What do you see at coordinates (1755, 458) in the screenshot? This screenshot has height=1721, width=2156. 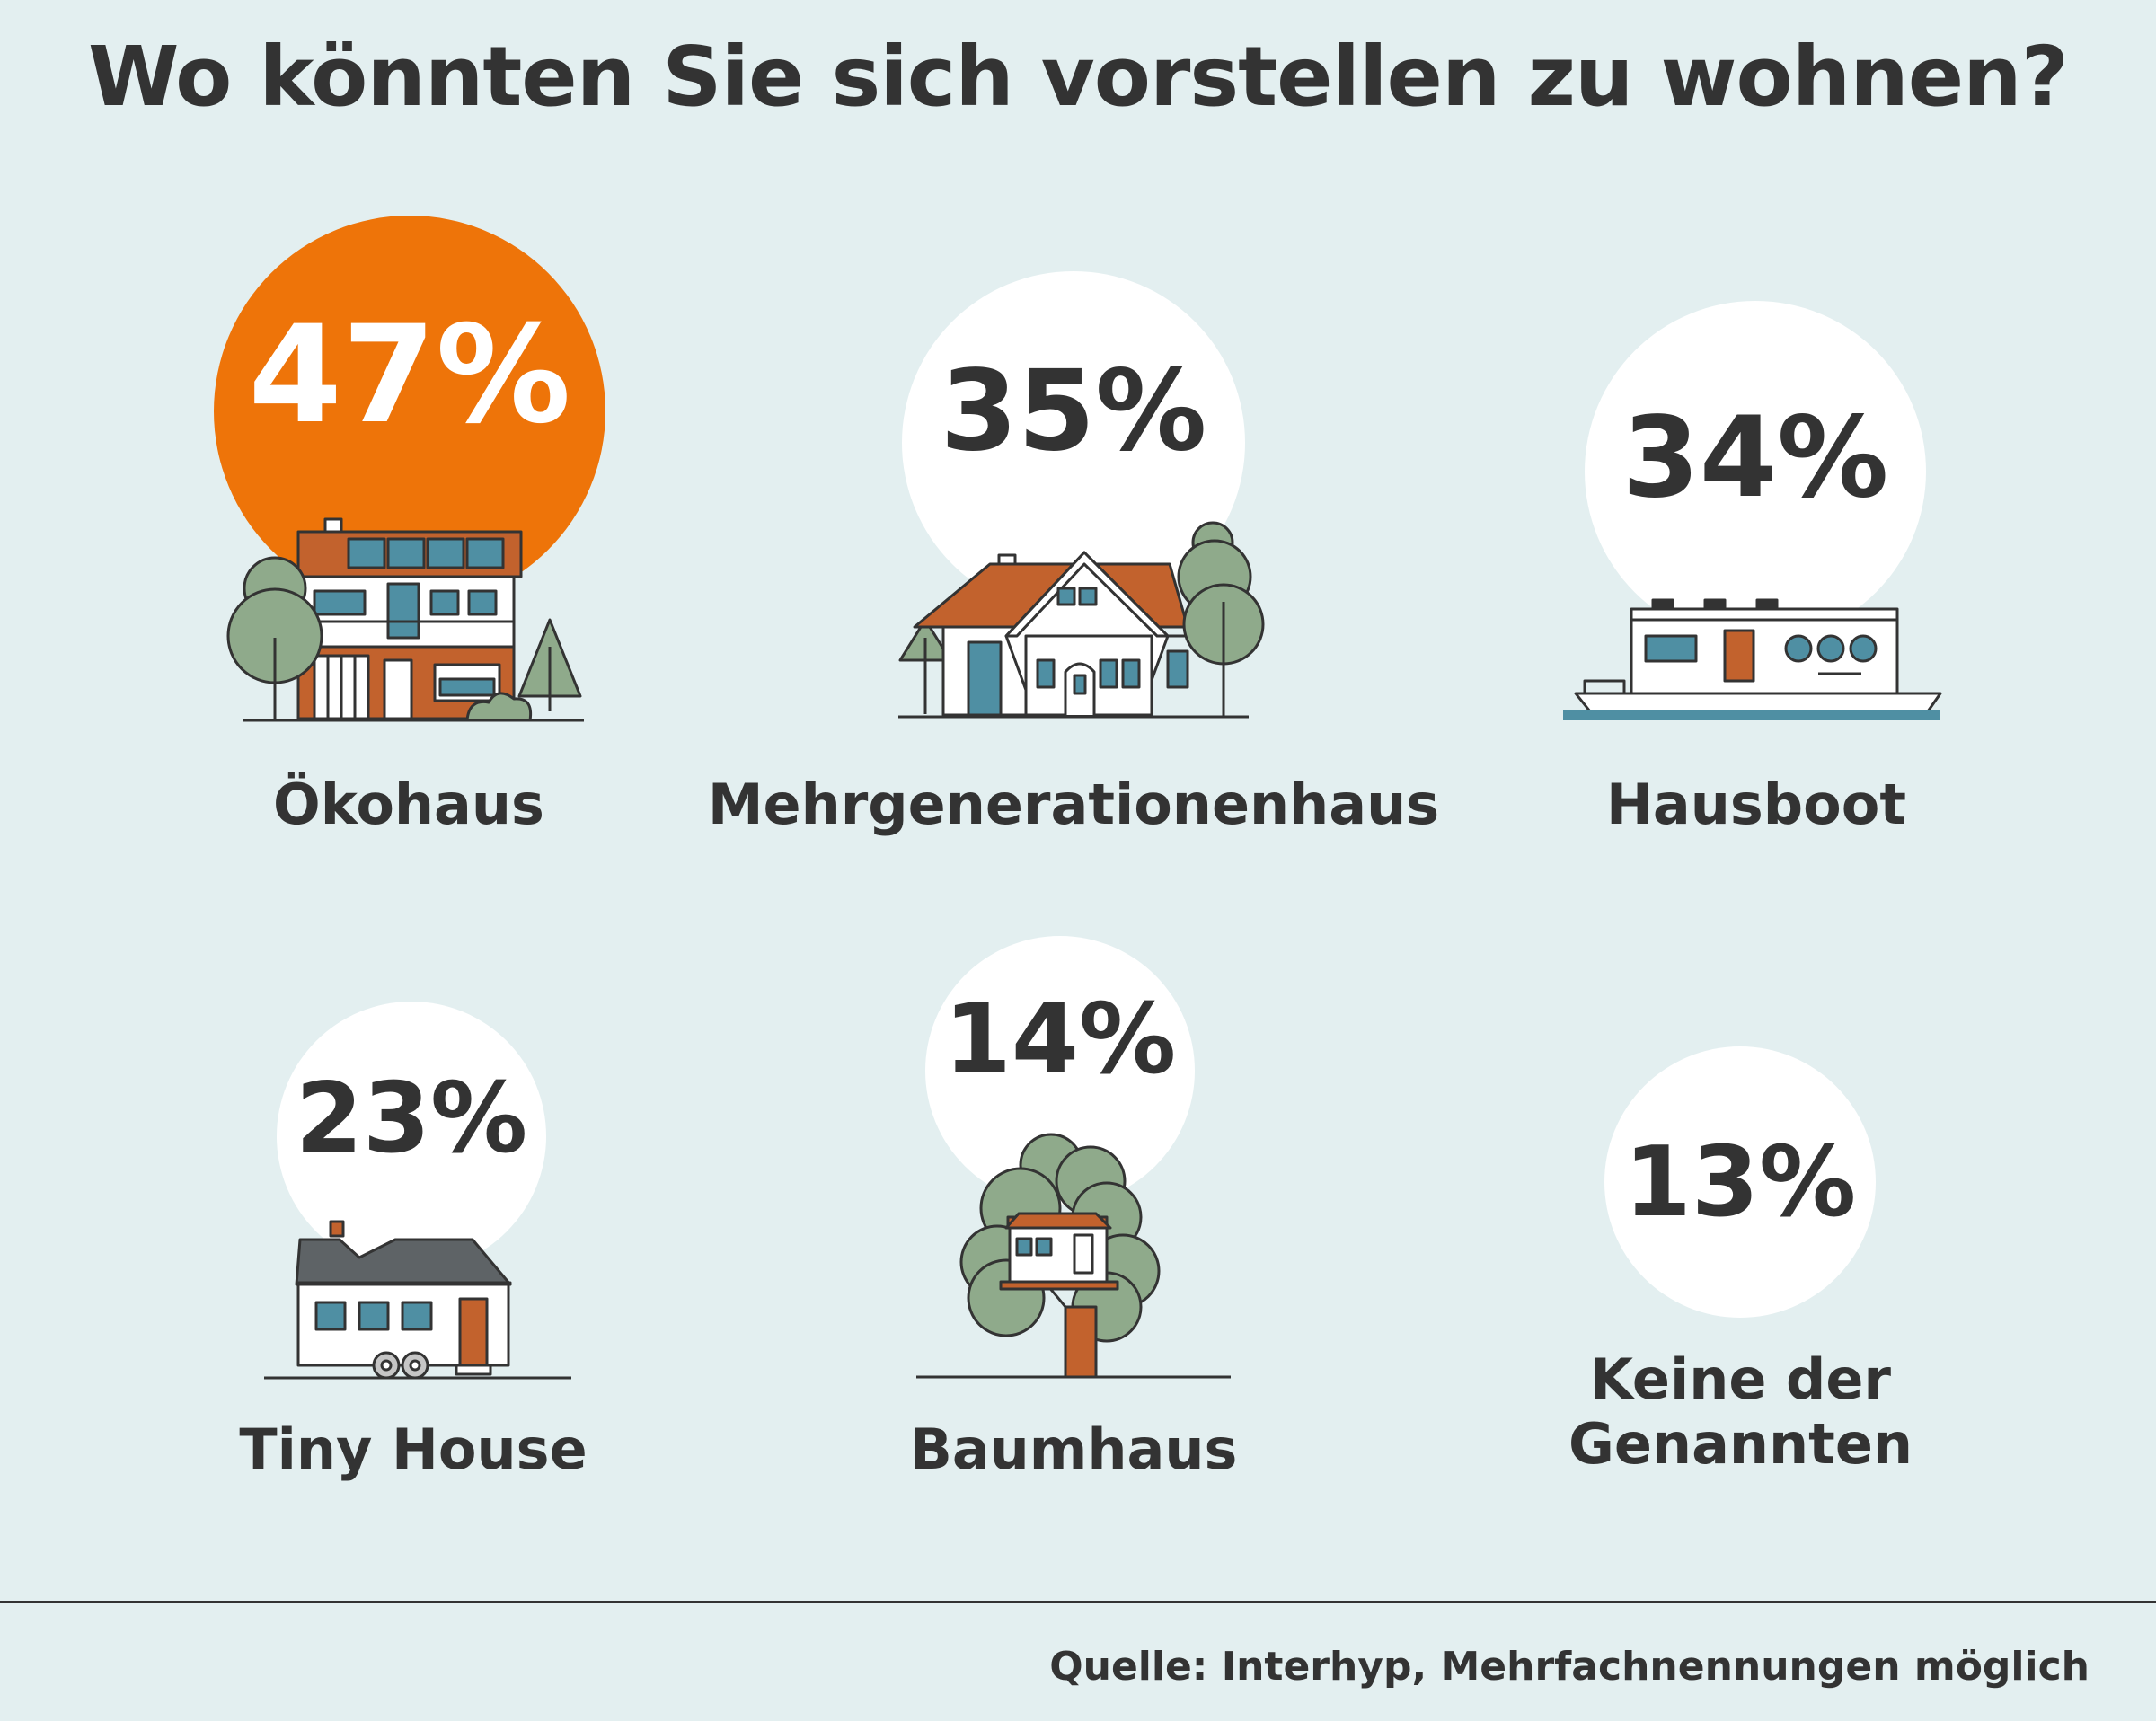 I see `value-label: 34%` at bounding box center [1755, 458].